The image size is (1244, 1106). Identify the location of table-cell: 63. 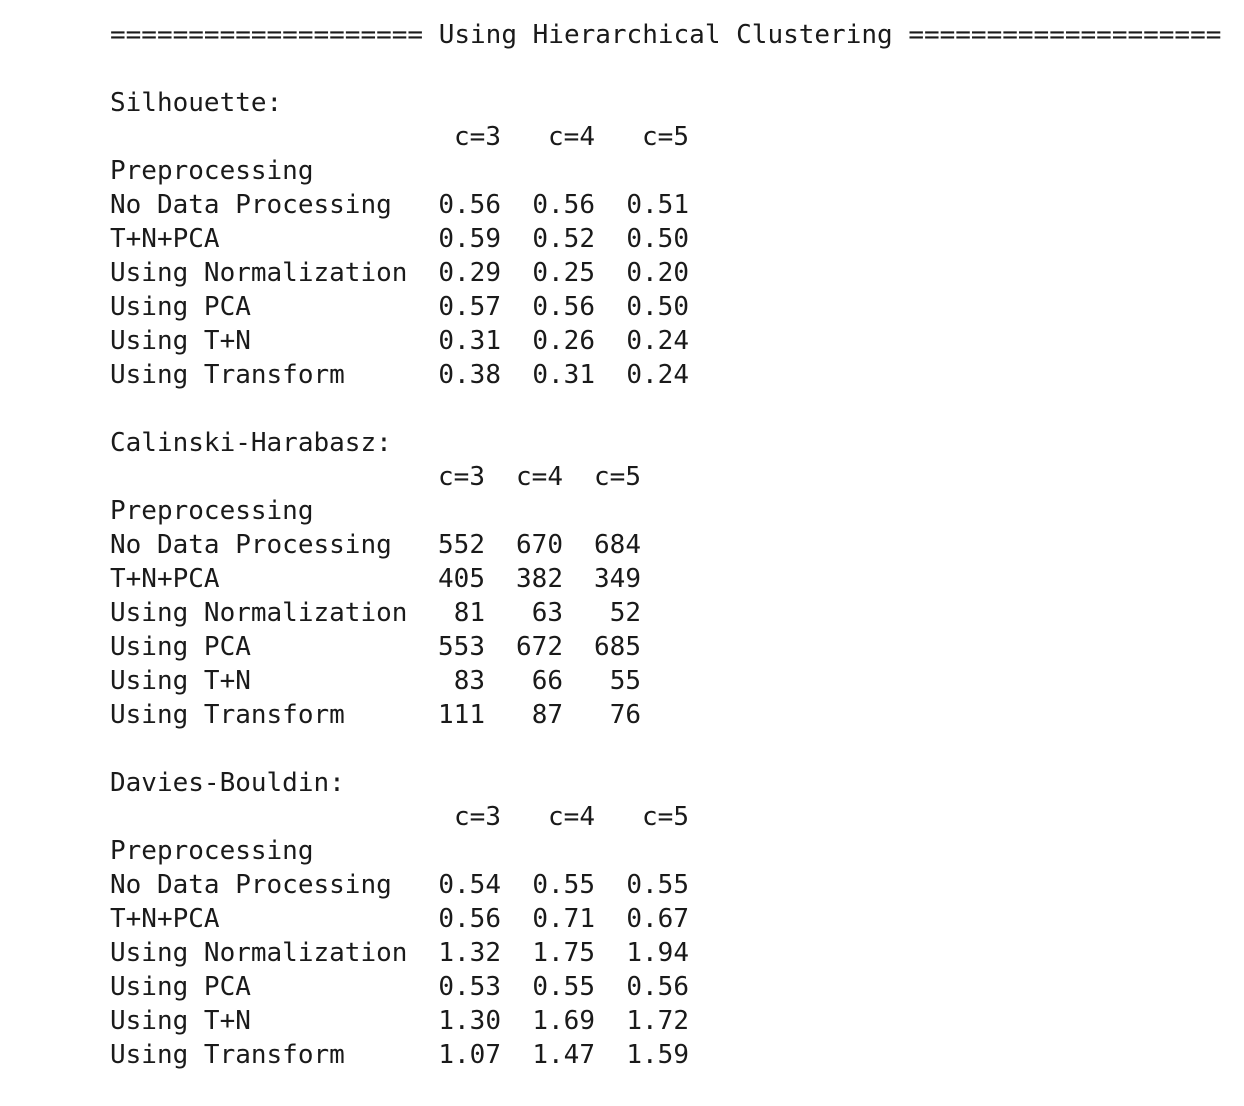
(547, 613).